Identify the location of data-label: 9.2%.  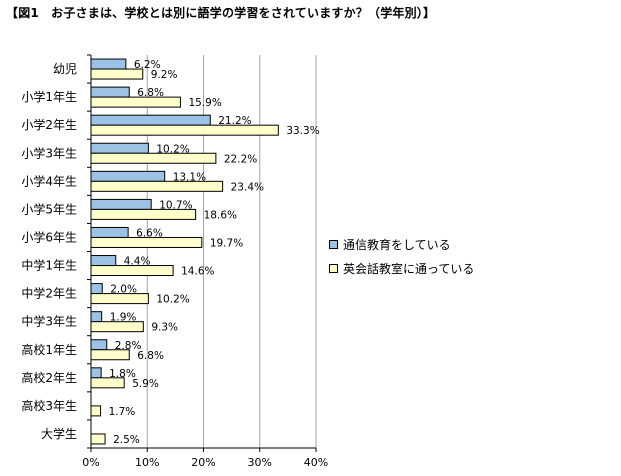
(164, 75).